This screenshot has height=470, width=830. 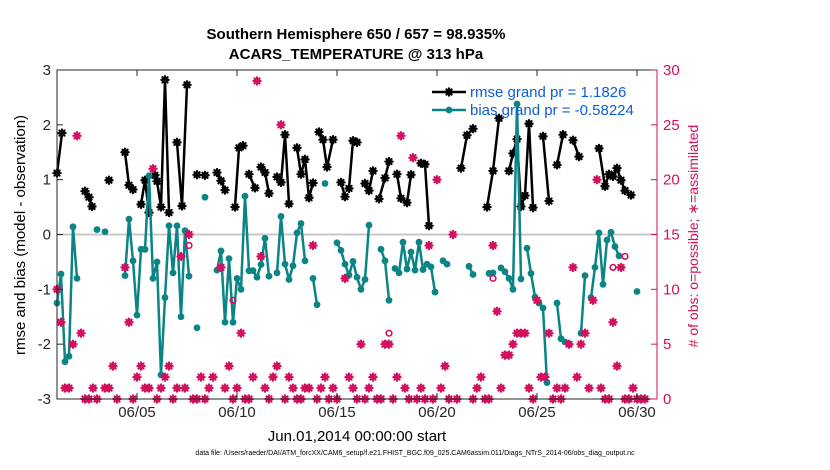 I want to click on y-tick-label-right: 25, so click(x=671, y=125).